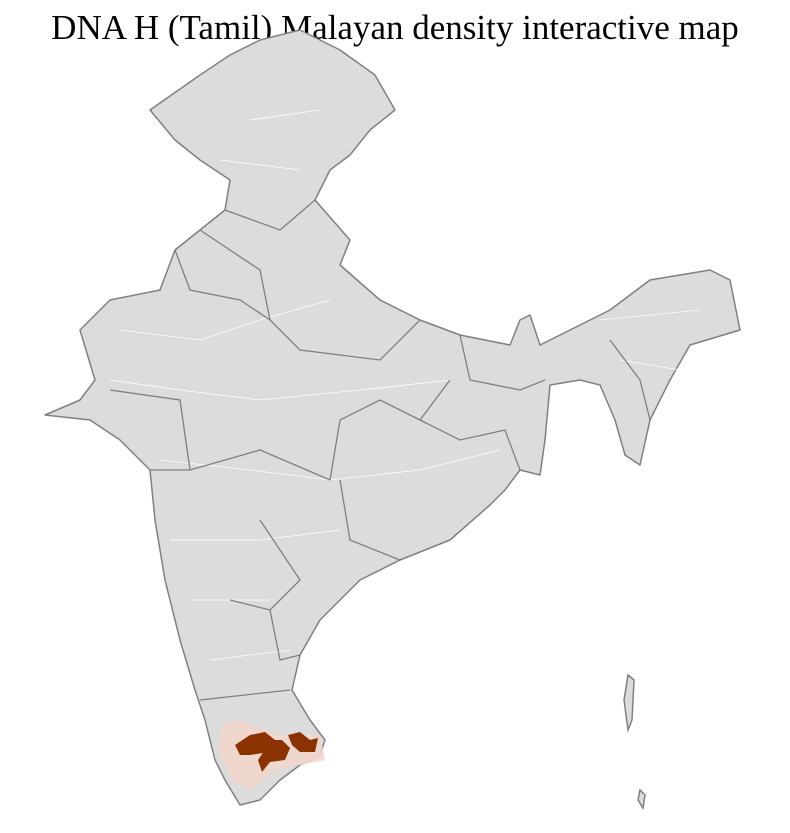 The height and width of the screenshot is (833, 790). I want to click on density-layer, so click(271, 755).